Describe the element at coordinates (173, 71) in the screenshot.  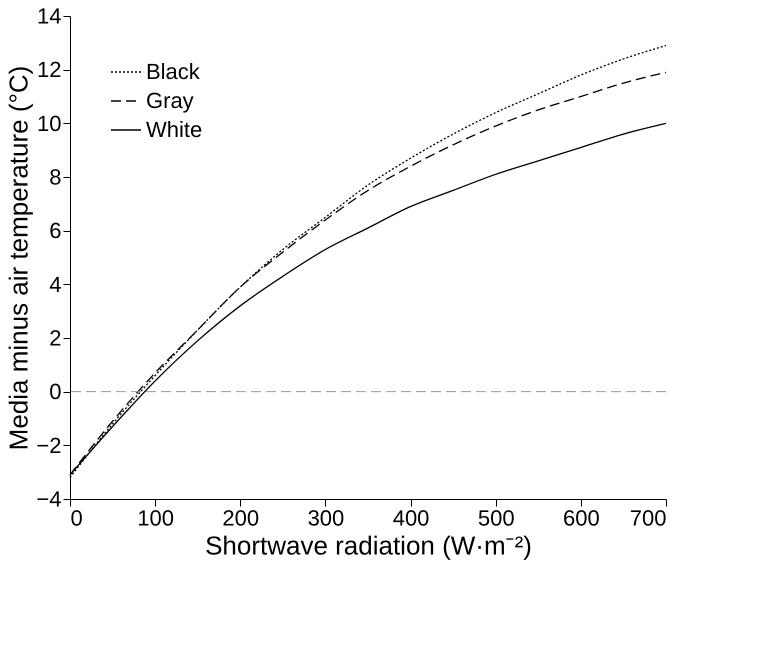
I see `legend-label: Black` at that location.